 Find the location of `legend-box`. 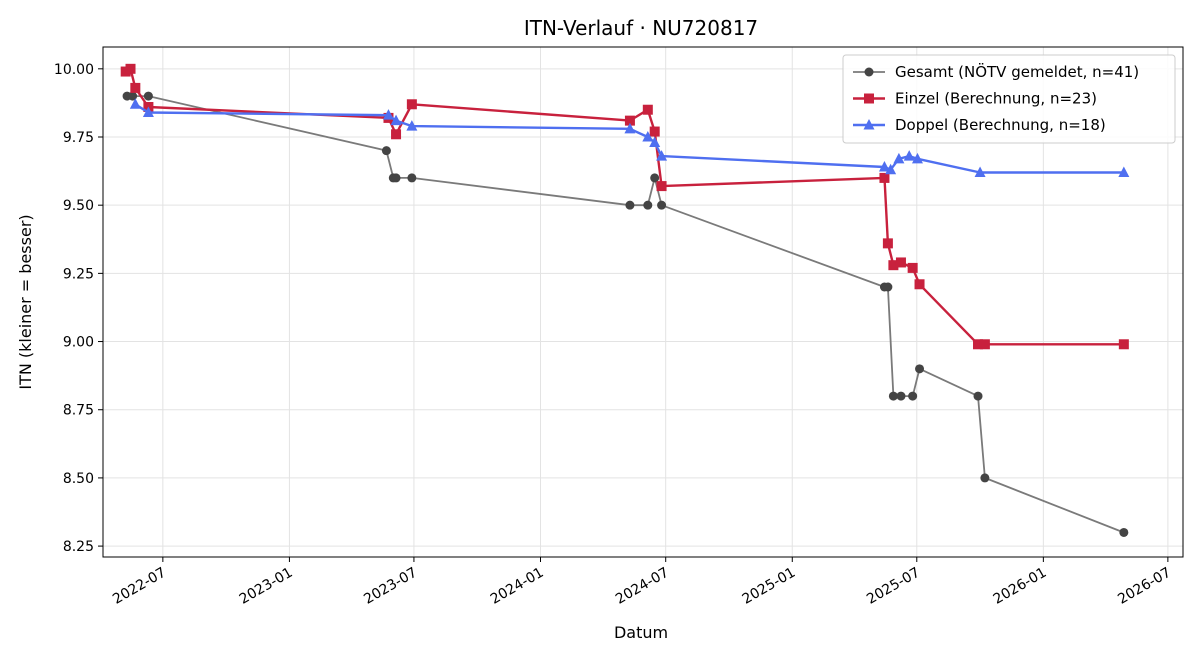

legend-box is located at coordinates (1009, 99).